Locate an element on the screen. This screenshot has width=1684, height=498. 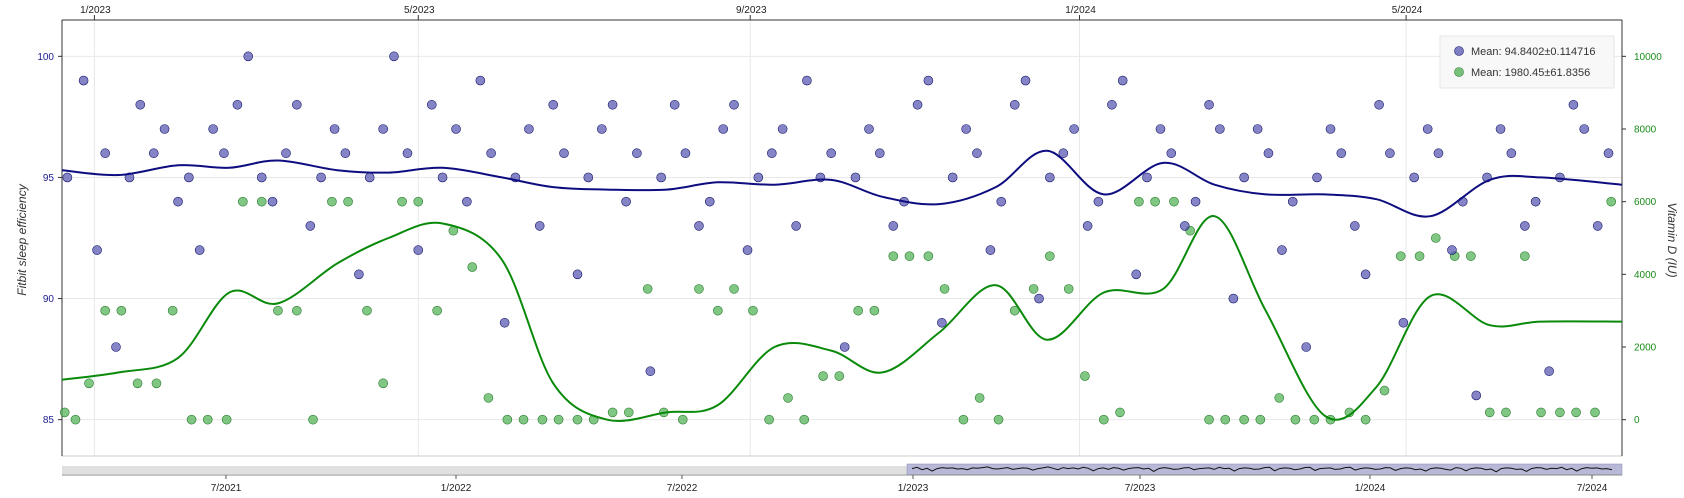
legend-box is located at coordinates (1527, 62).